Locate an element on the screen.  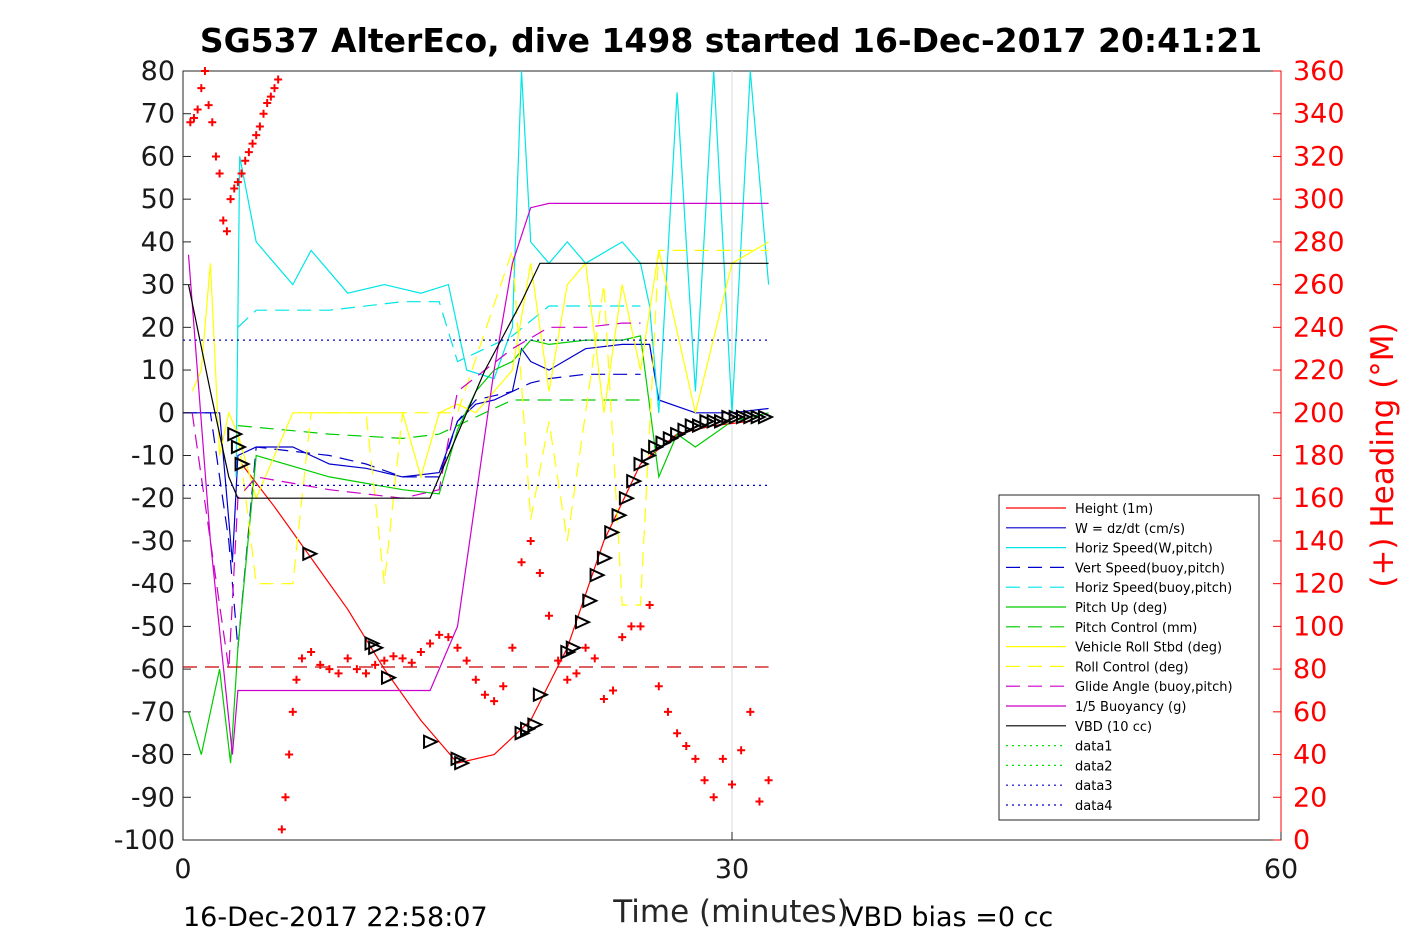
y-tick-label: 0 is located at coordinates (166, 413).